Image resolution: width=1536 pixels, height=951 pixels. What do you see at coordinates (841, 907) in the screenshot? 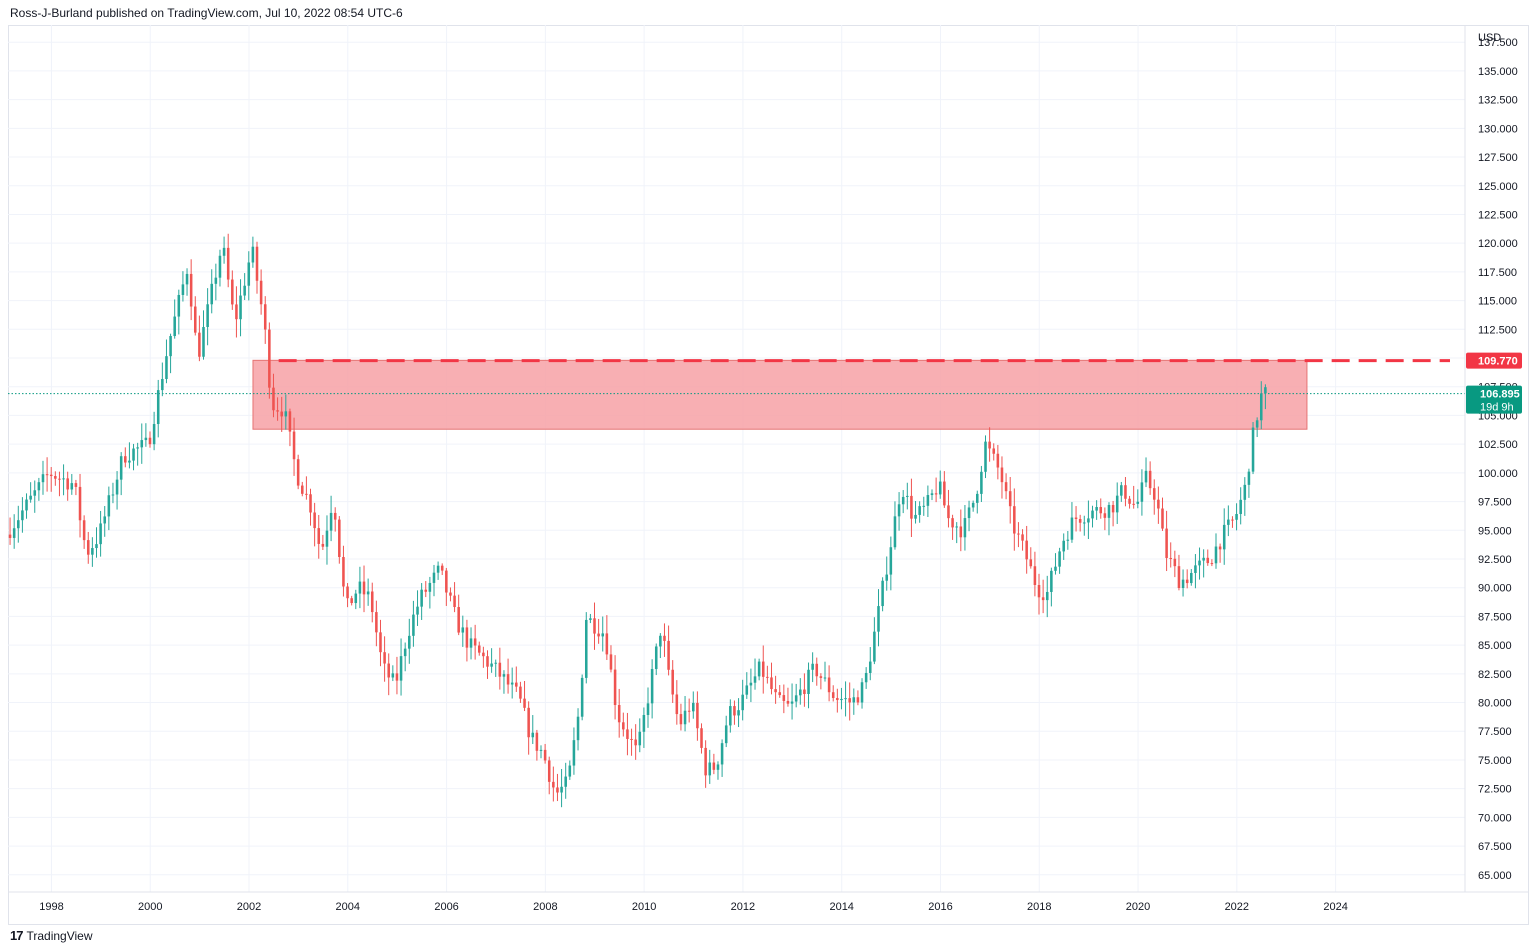
I see `time-tick-label: 2014` at bounding box center [841, 907].